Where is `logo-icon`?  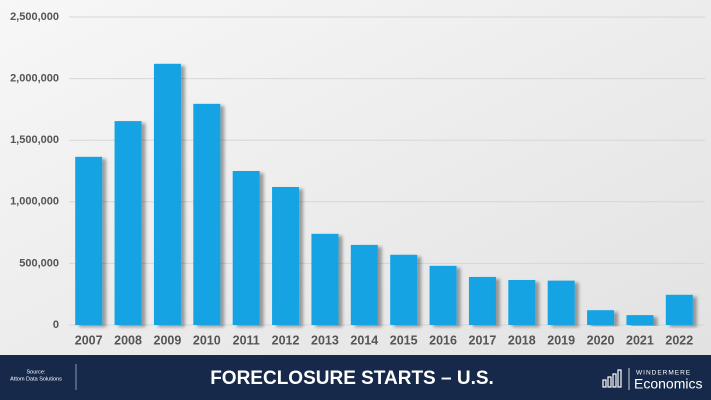 logo-icon is located at coordinates (612, 378).